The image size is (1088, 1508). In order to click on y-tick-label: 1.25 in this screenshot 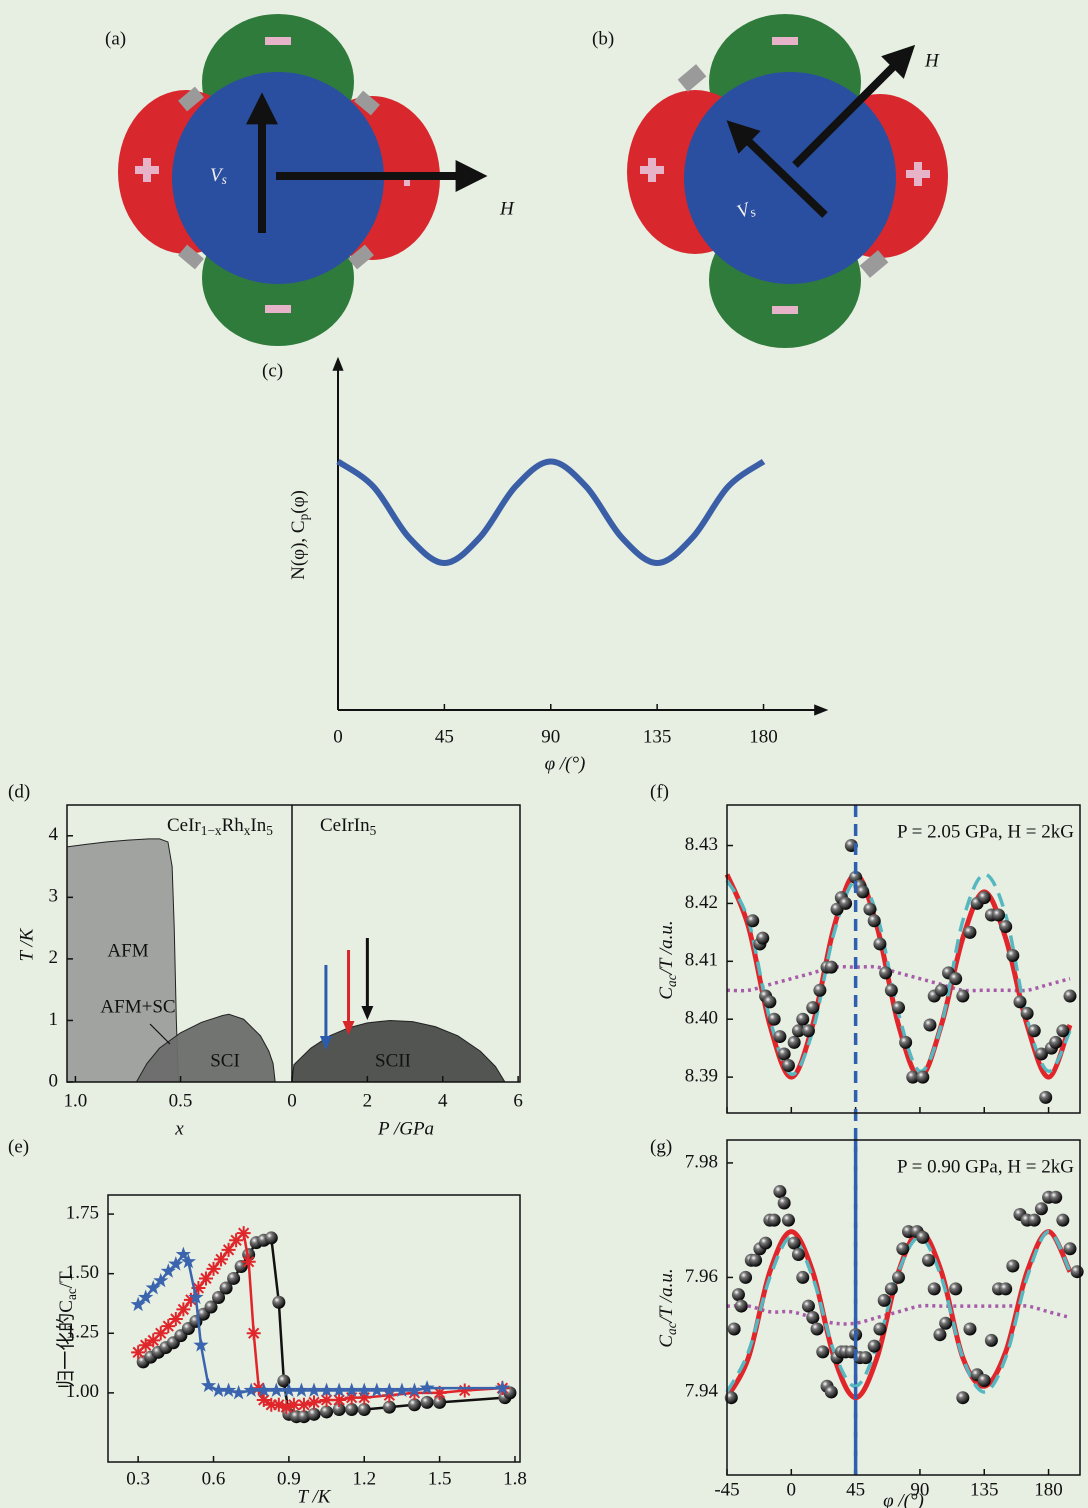, I will do `click(82, 1332)`.